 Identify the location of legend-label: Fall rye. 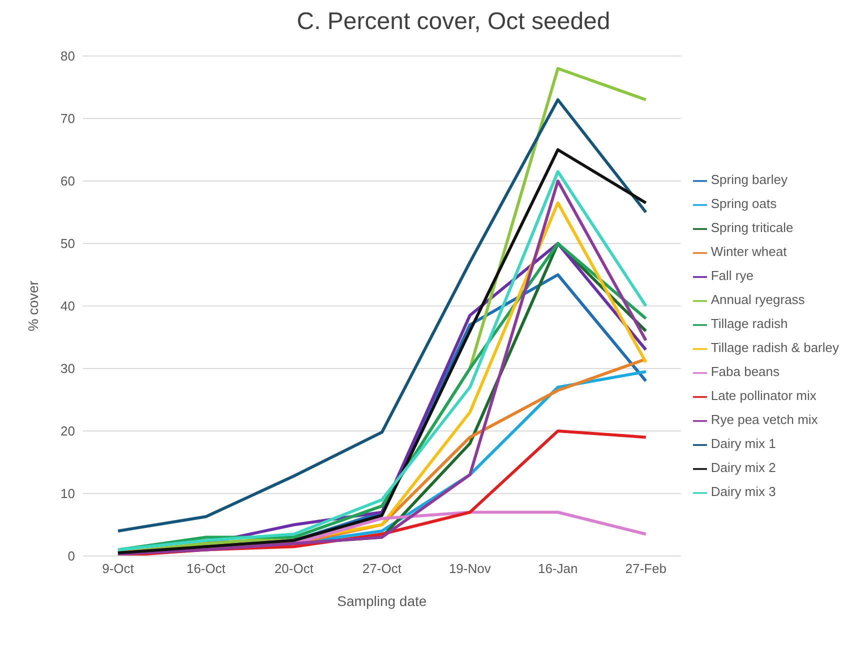
(732, 275).